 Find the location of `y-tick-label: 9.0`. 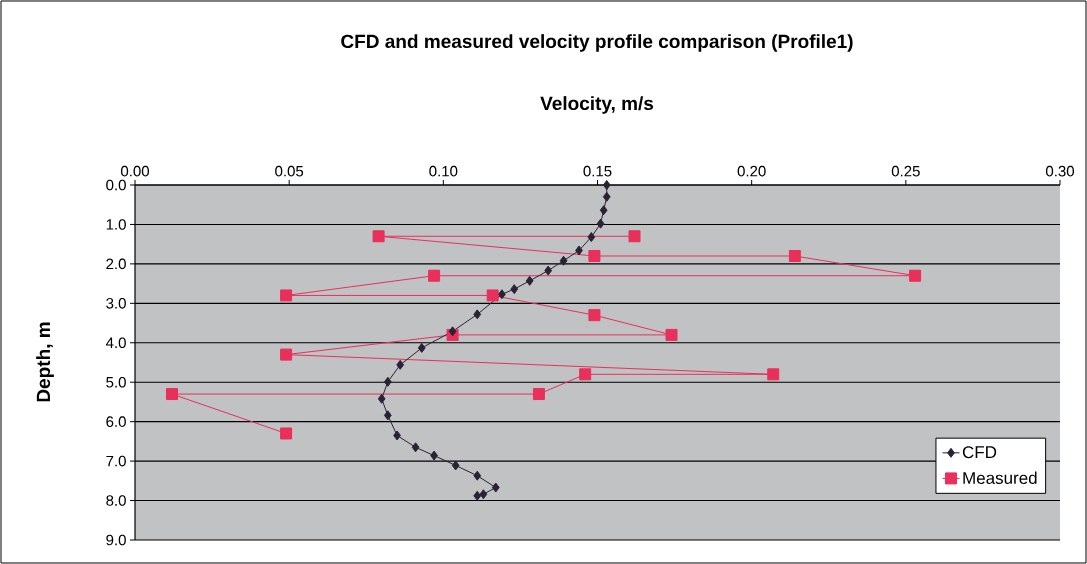

y-tick-label: 9.0 is located at coordinates (116, 540).